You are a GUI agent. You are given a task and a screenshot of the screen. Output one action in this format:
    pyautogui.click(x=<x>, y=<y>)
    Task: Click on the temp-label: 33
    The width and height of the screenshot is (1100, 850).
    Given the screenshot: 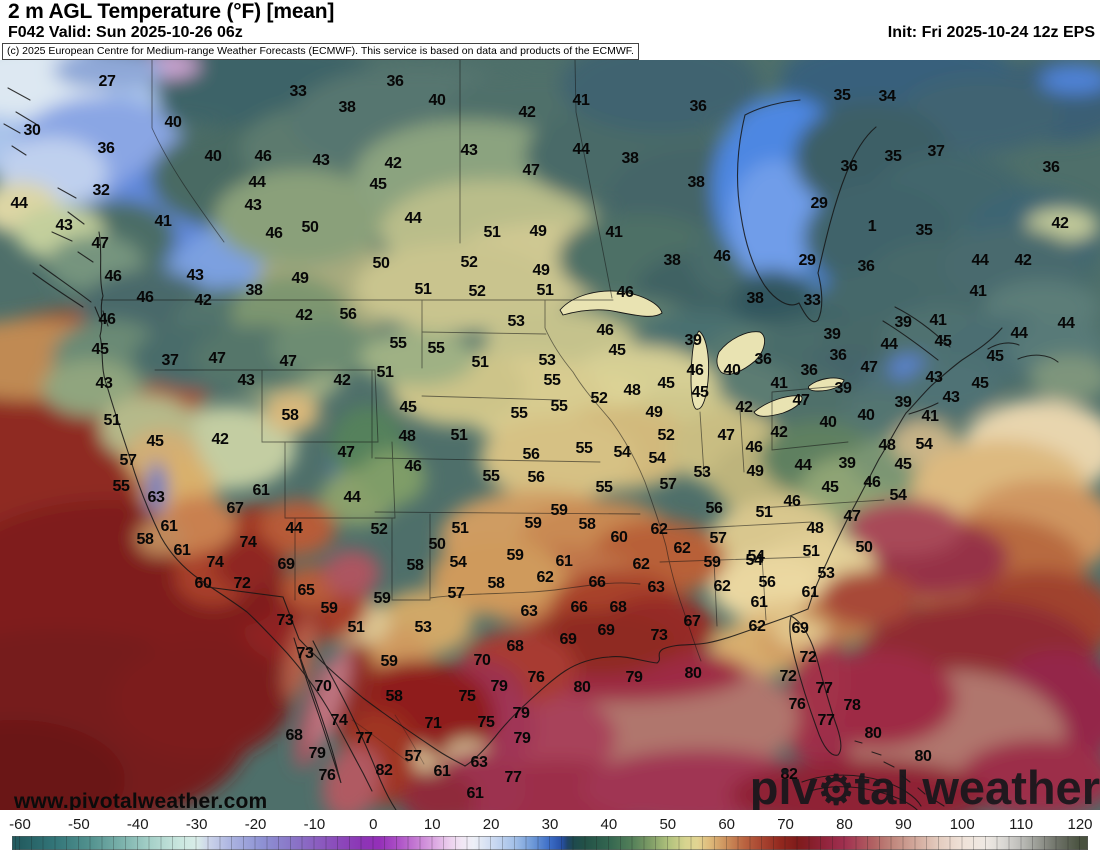 What is the action you would take?
    pyautogui.click(x=812, y=300)
    